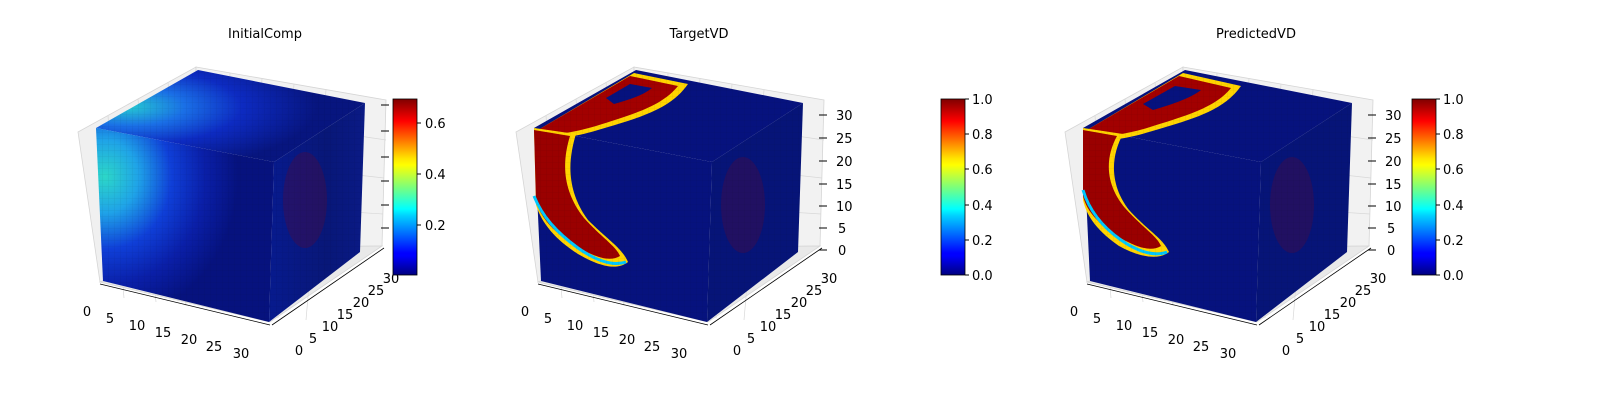 This screenshot has width=1600, height=400. What do you see at coordinates (265, 34) in the screenshot?
I see `panel-title: InitialComp` at bounding box center [265, 34].